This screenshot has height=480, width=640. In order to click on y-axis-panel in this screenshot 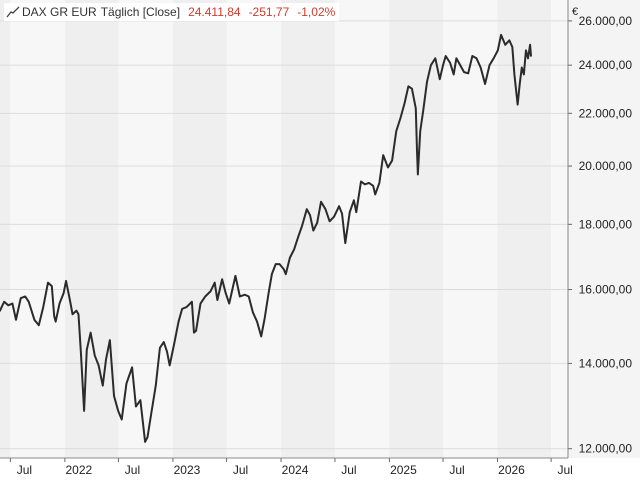, I will do `click(604, 229)`.